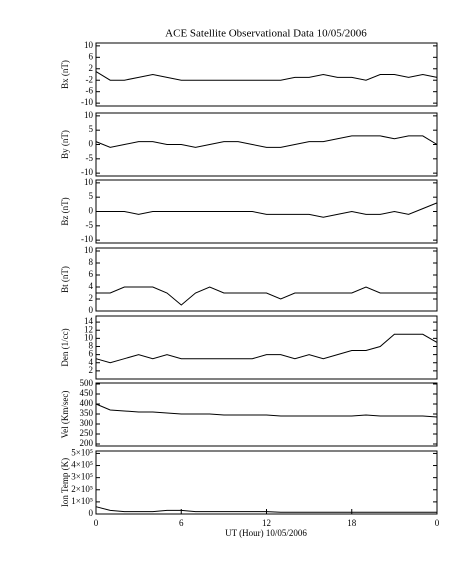 Image resolution: width=453 pixels, height=571 pixels. I want to click on y-tick-label: 450, so click(87, 393).